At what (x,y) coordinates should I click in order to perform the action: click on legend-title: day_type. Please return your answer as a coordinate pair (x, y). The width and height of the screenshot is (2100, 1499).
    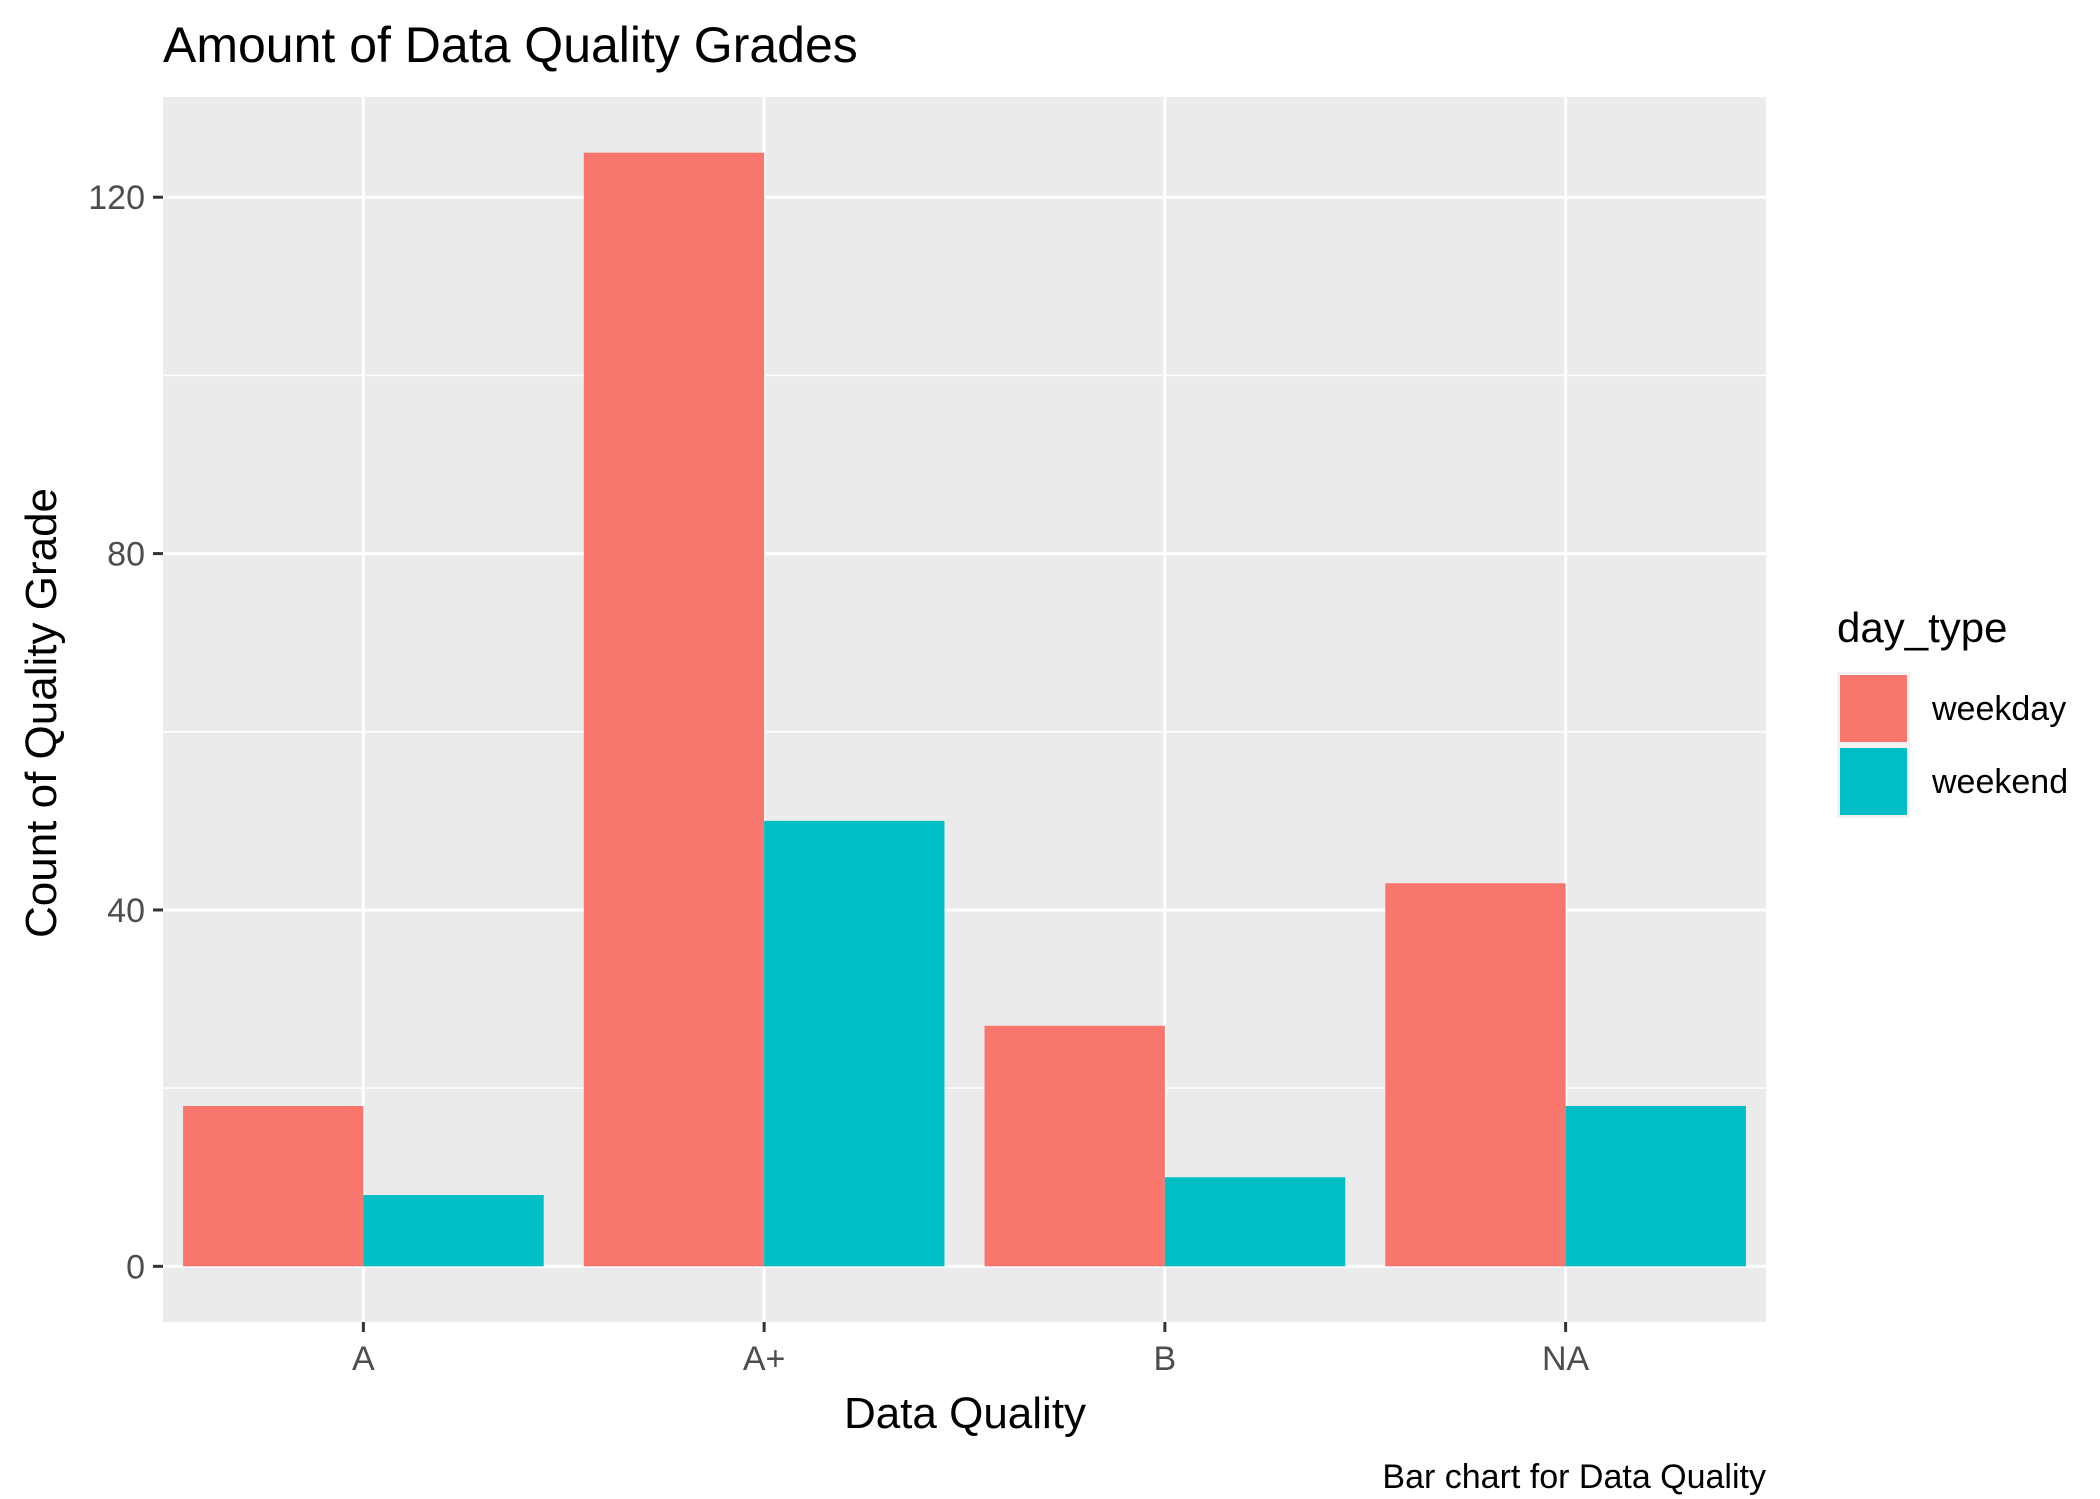
    Looking at the image, I should click on (1922, 627).